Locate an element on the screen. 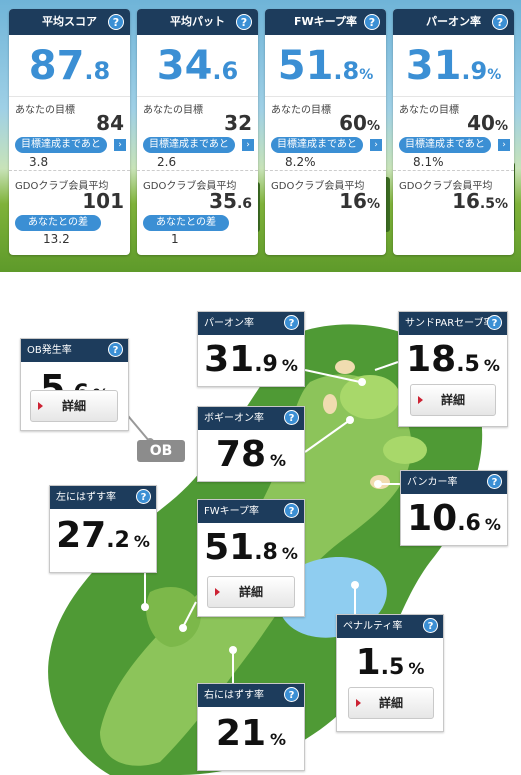 This screenshot has width=521, height=775. right-miss-rate-card: 右にはずす率? 21% is located at coordinates (251, 727).